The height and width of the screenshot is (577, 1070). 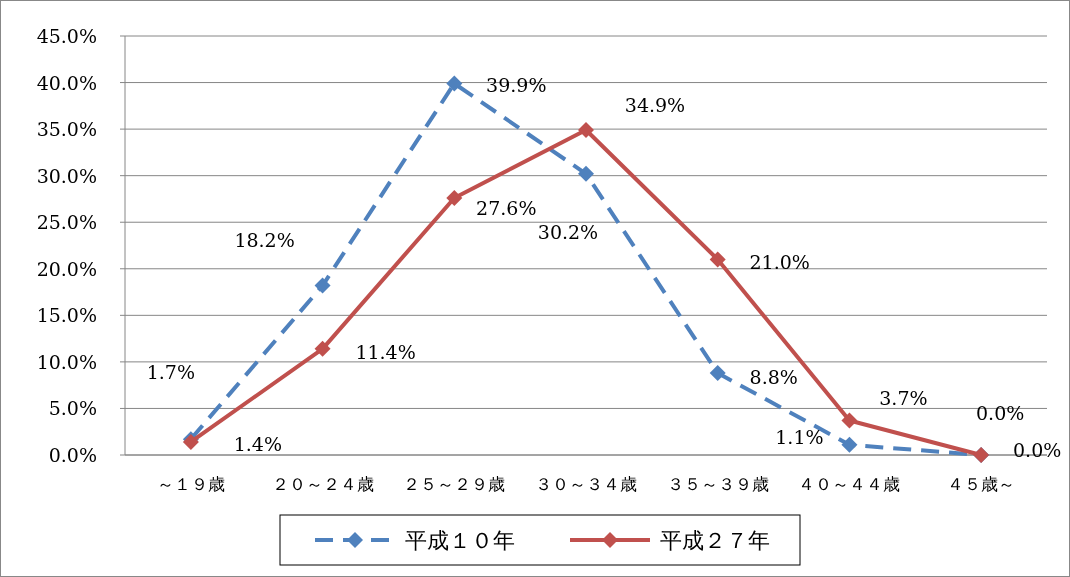 What do you see at coordinates (257, 443) in the screenshot?
I see `data-label: 1.4%` at bounding box center [257, 443].